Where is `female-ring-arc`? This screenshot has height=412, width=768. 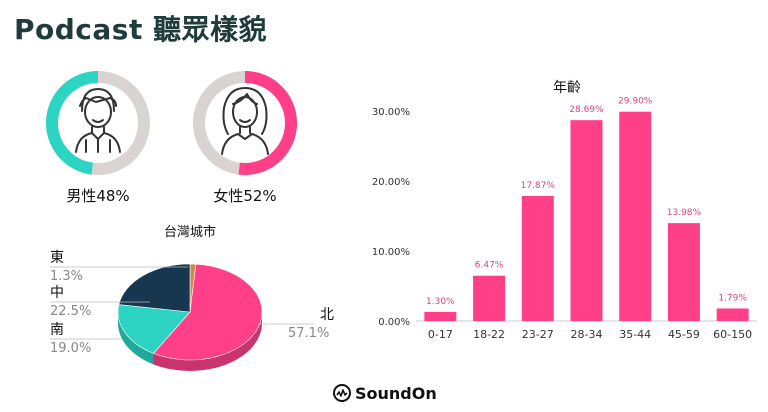
female-ring-arc is located at coordinates (267, 123).